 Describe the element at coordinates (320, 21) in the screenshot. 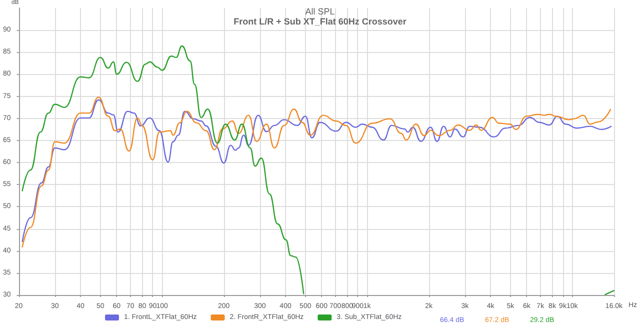

I see `text: Front L/R + Sub XT_Flat 60Hz Crossover` at that location.